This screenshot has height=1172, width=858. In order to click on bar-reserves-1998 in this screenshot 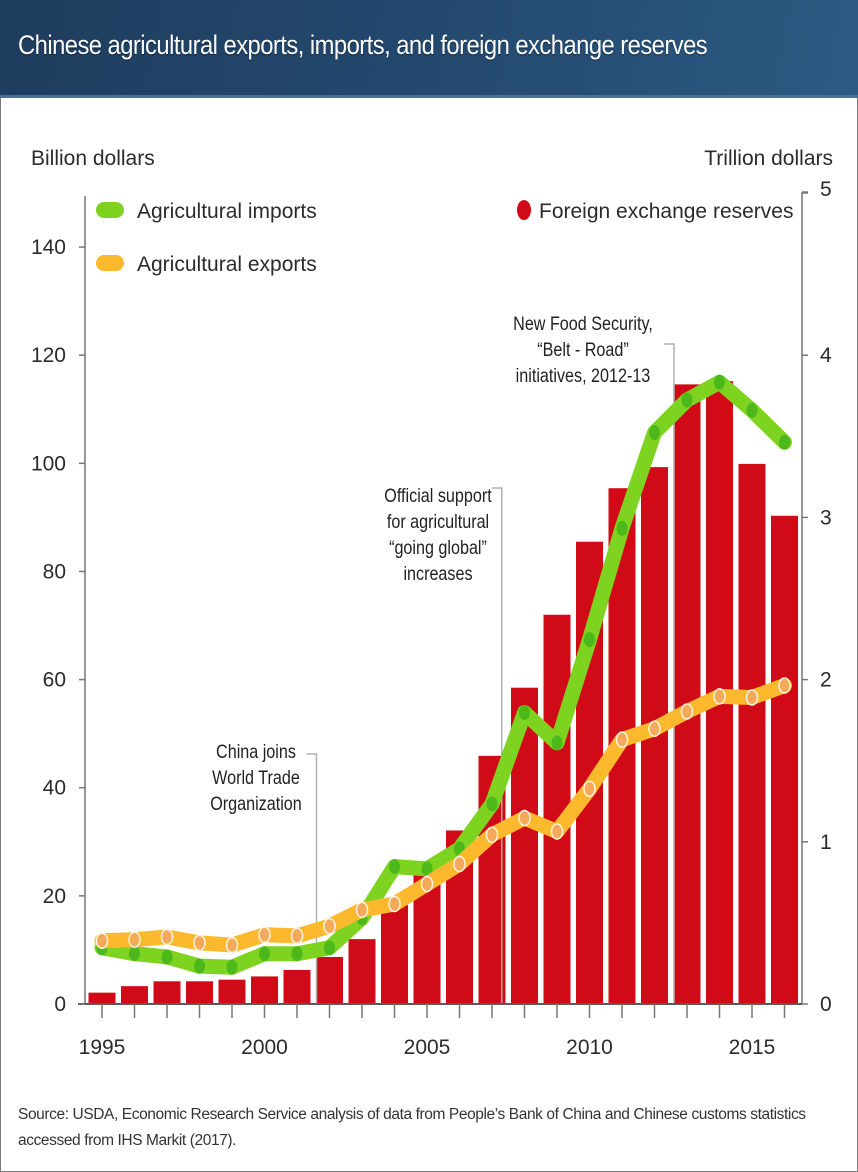, I will do `click(199, 992)`.